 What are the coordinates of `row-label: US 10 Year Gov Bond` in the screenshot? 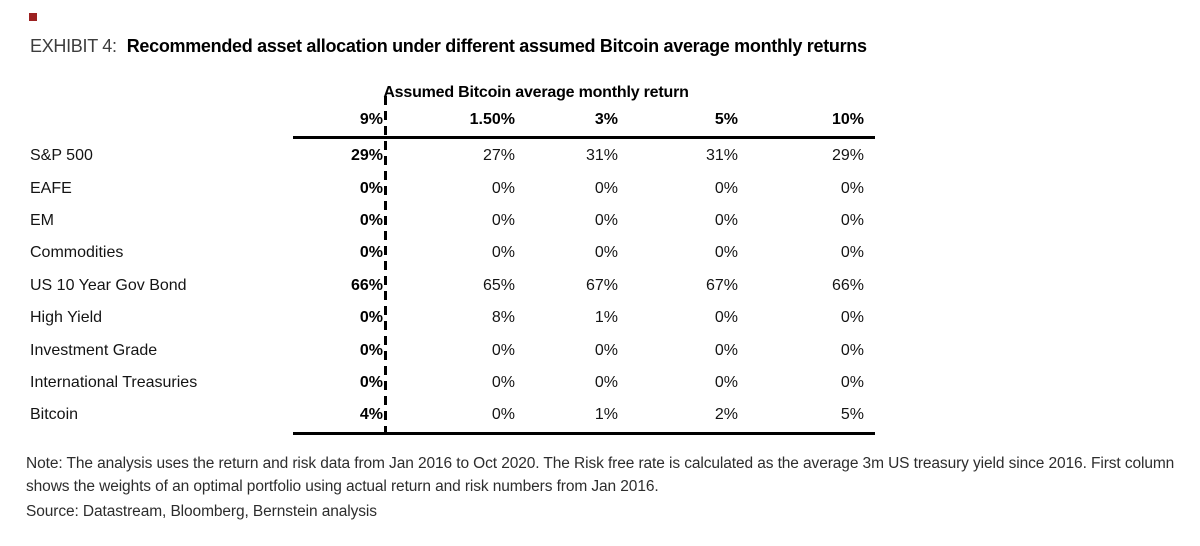 It's located at (108, 285).